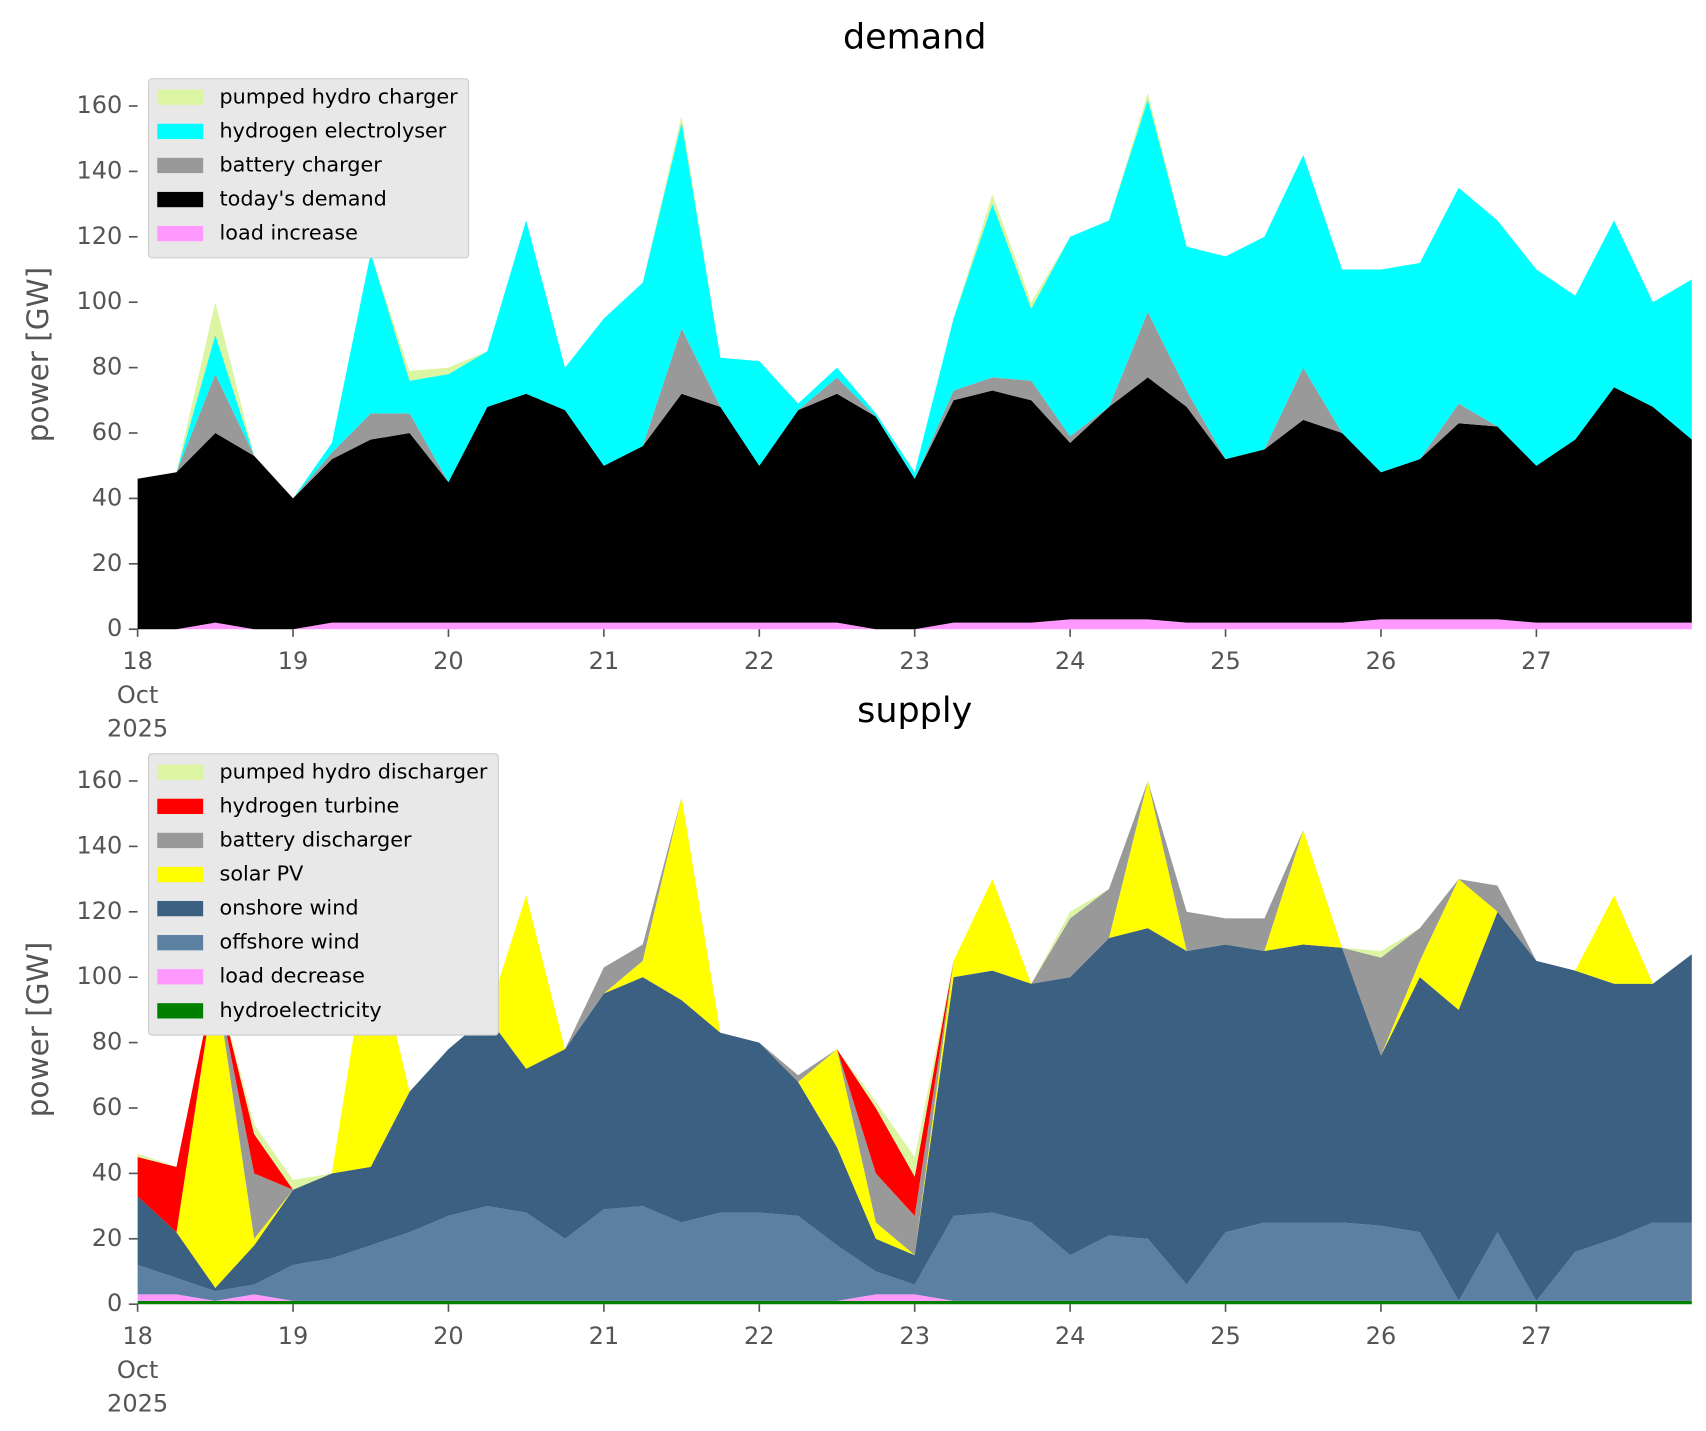  I want to click on legend-label: load increase, so click(289, 233).